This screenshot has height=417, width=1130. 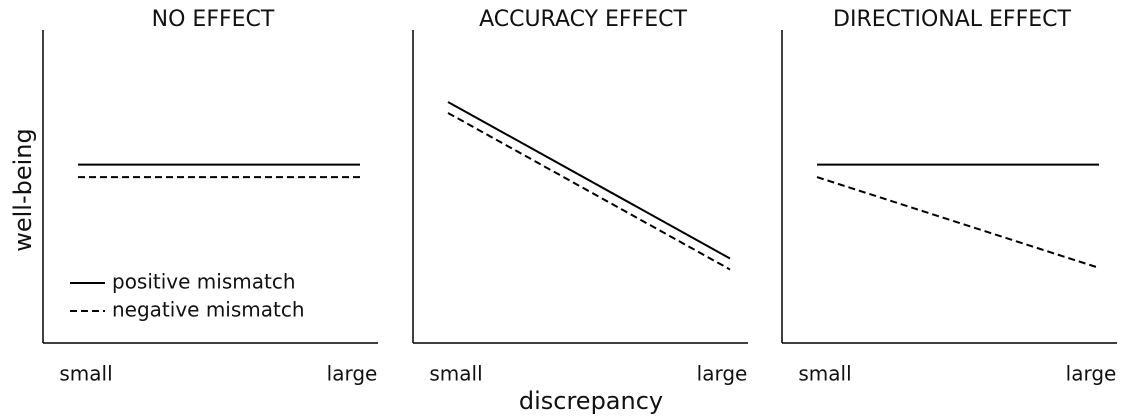 I want to click on legend-label: positive mismatch, so click(x=204, y=282).